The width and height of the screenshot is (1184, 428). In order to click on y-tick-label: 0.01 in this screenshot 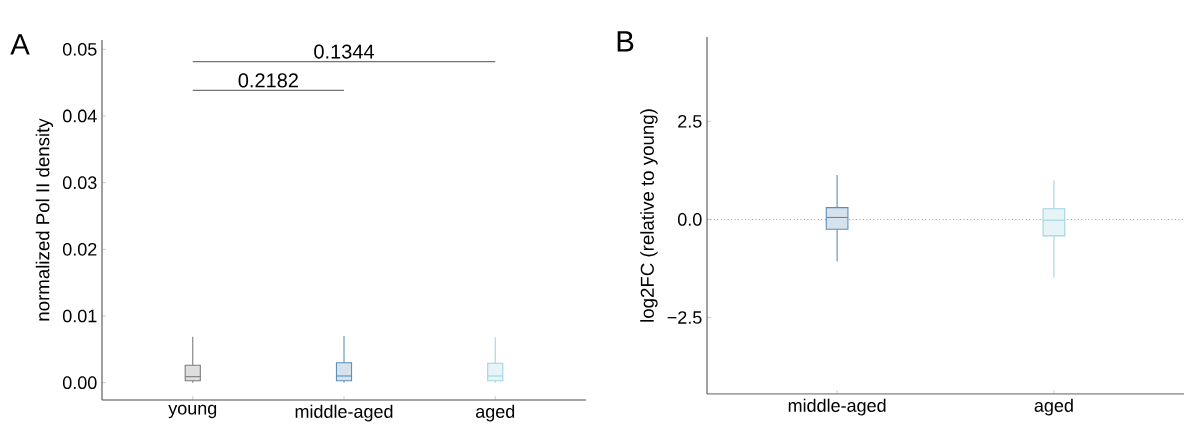, I will do `click(79, 316)`.